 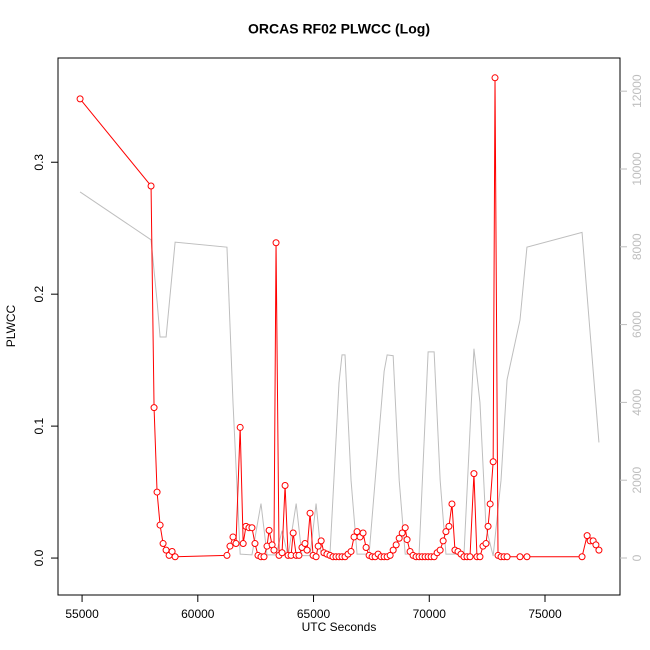 What do you see at coordinates (339, 29) in the screenshot?
I see `chart-title: ORCAS RF02 PLWCC (Log)` at bounding box center [339, 29].